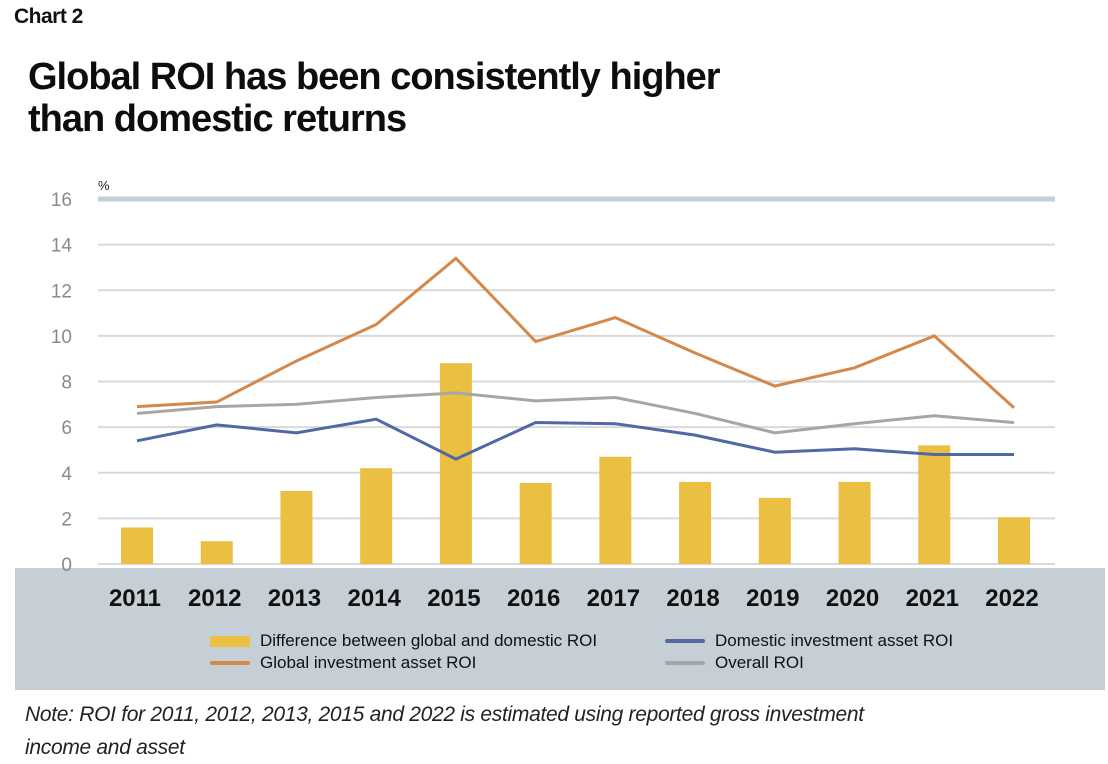 The image size is (1108, 764). Describe the element at coordinates (453, 598) in the screenshot. I see `x-tick-label: 2015` at that location.